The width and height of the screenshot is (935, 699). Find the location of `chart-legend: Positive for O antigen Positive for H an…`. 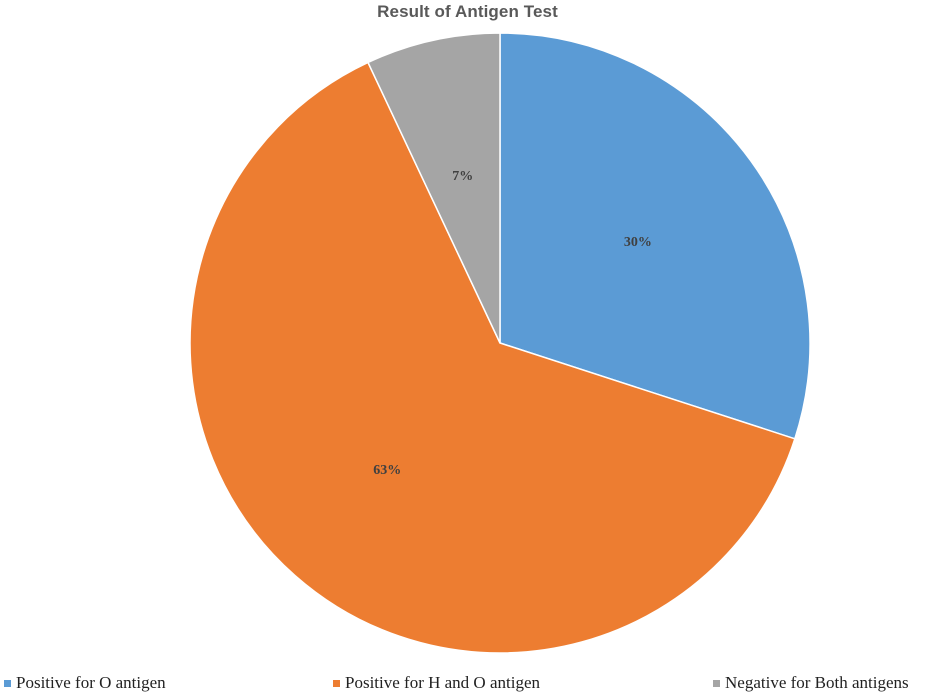

chart-legend: Positive for O antigen Positive for H an… is located at coordinates (467, 686).